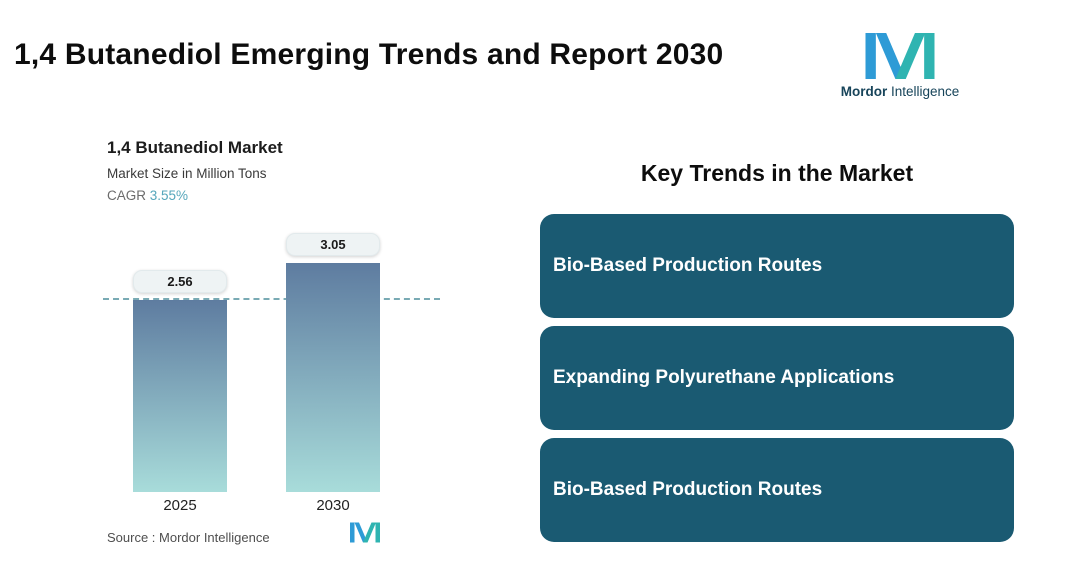  Describe the element at coordinates (864, 91) in the screenshot. I see `brand-name-bold: Mordor` at that location.